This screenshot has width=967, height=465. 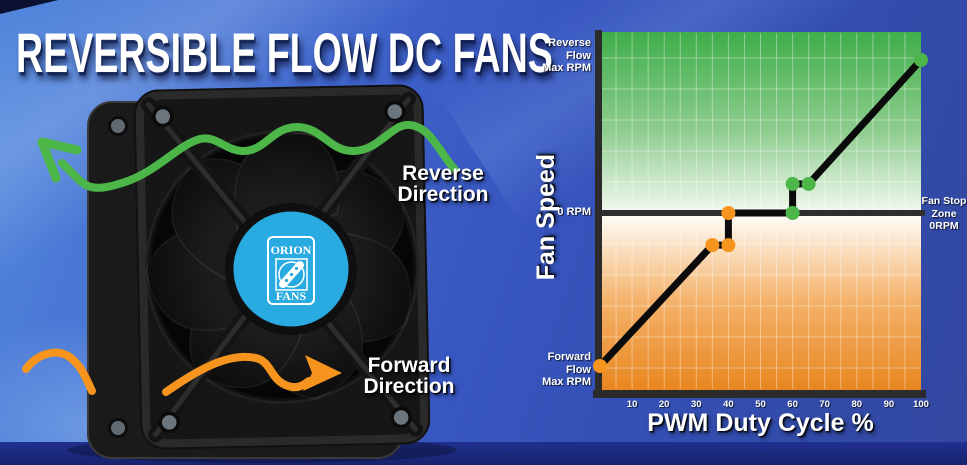 I want to click on x-tick-label: 80, so click(x=857, y=404).